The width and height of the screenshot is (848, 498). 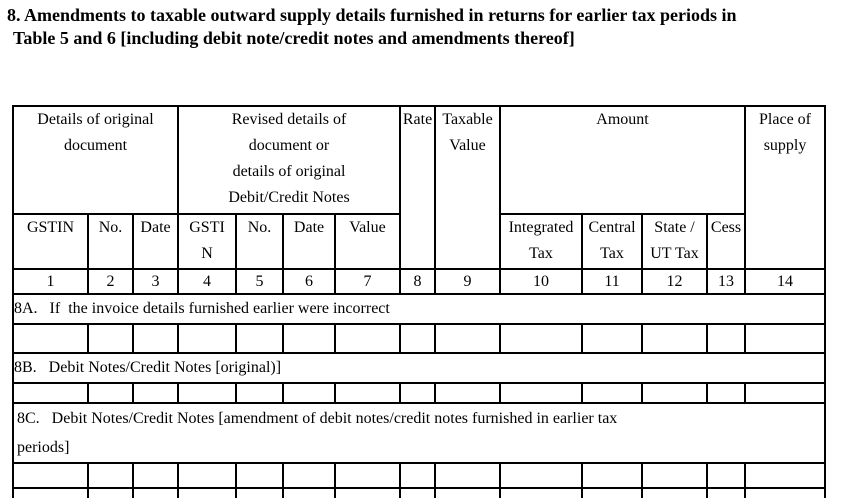 I want to click on subheader-integrated-tax: Integrated Tax, so click(x=541, y=241).